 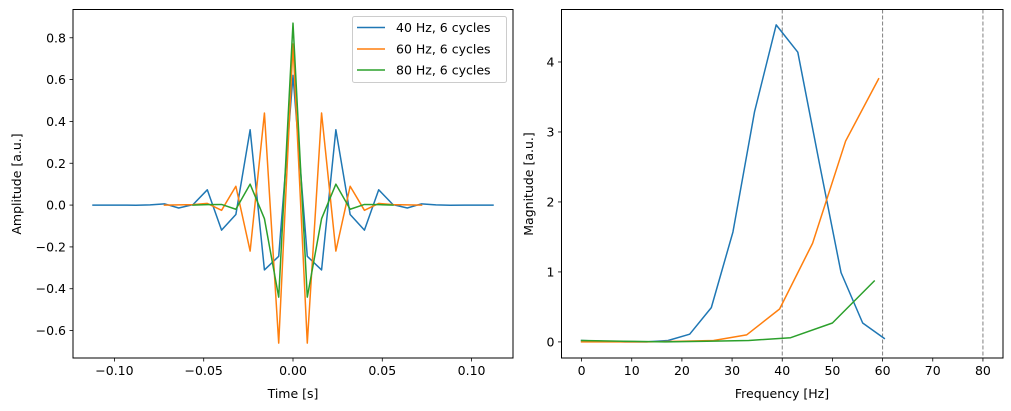 What do you see at coordinates (728, 311) in the screenshot?
I see `frequency-series-80-hz-6-cycles` at bounding box center [728, 311].